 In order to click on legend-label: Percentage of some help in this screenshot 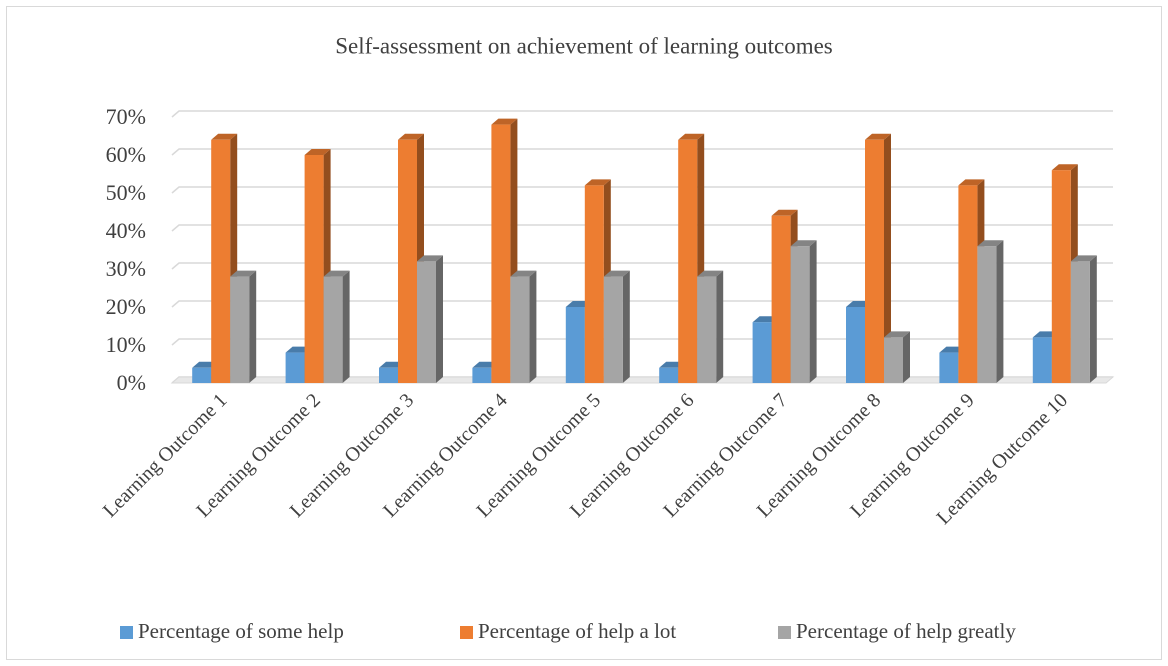, I will do `click(241, 631)`.